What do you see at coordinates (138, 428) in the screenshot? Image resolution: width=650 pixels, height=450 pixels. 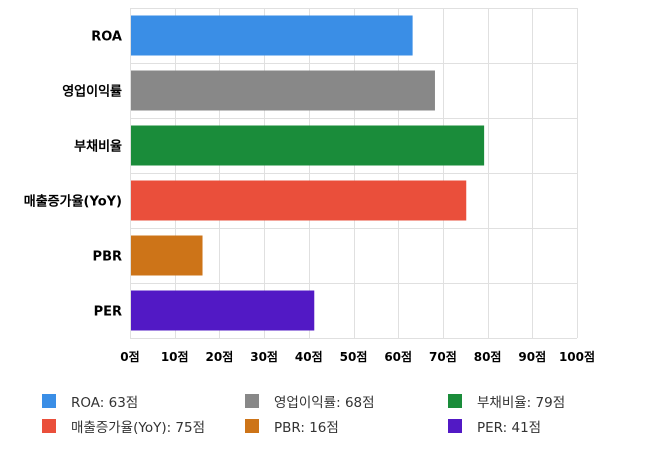 I see `legend-label-3: 매출증가율(YoY): 75점` at bounding box center [138, 428].